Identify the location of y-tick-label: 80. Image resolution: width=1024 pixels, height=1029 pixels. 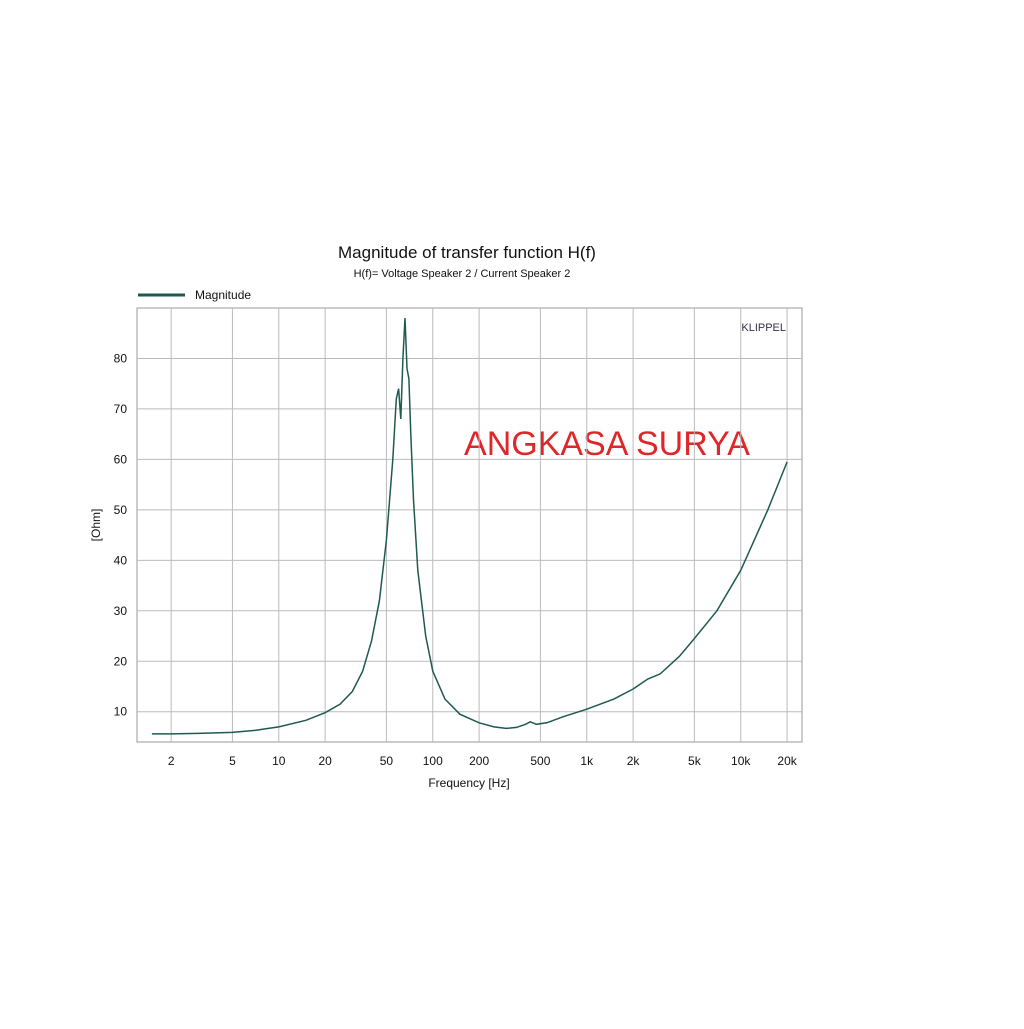
(121, 358).